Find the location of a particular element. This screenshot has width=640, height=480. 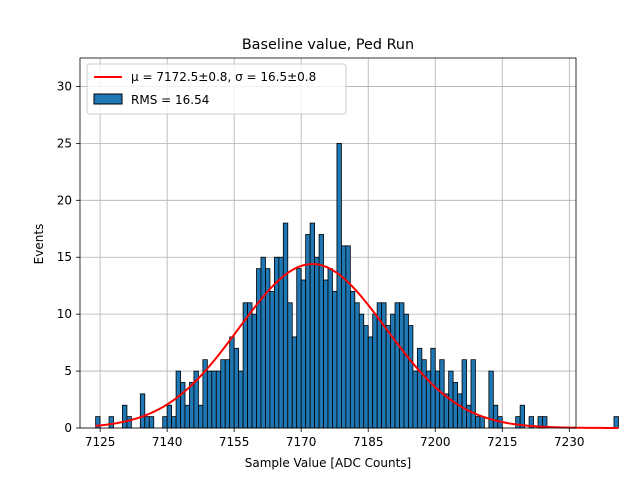

legend-hist-label: RMS = 16.54 is located at coordinates (170, 100).